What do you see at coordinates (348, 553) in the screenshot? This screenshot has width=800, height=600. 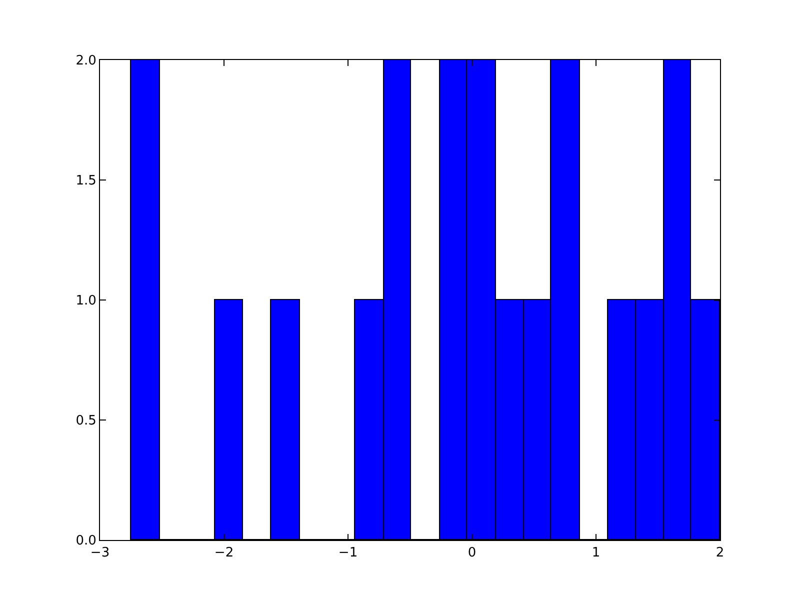 I see `x-tick-label: −1` at bounding box center [348, 553].